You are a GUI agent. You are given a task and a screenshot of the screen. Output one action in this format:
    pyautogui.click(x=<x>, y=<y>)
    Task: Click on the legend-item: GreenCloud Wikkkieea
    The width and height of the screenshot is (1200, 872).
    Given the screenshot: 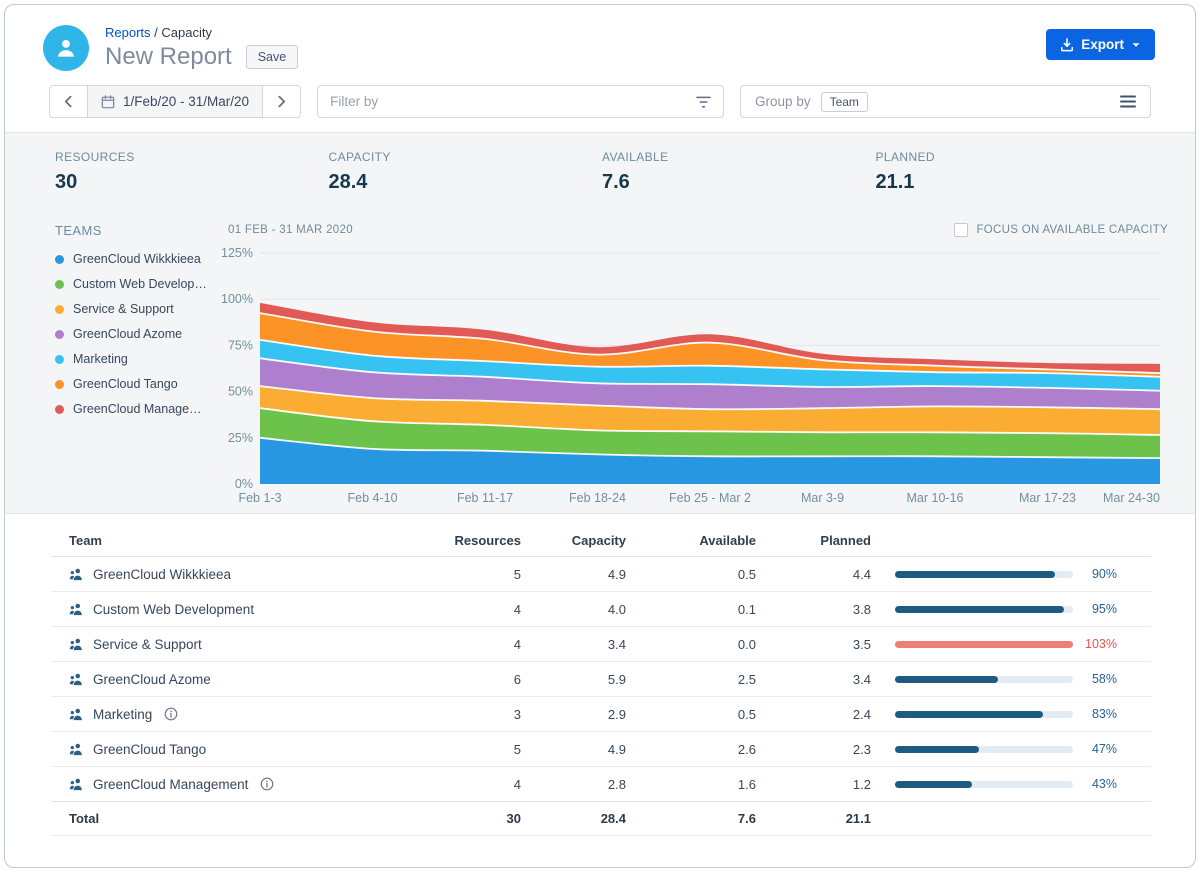 What is the action you would take?
    pyautogui.click(x=135, y=259)
    